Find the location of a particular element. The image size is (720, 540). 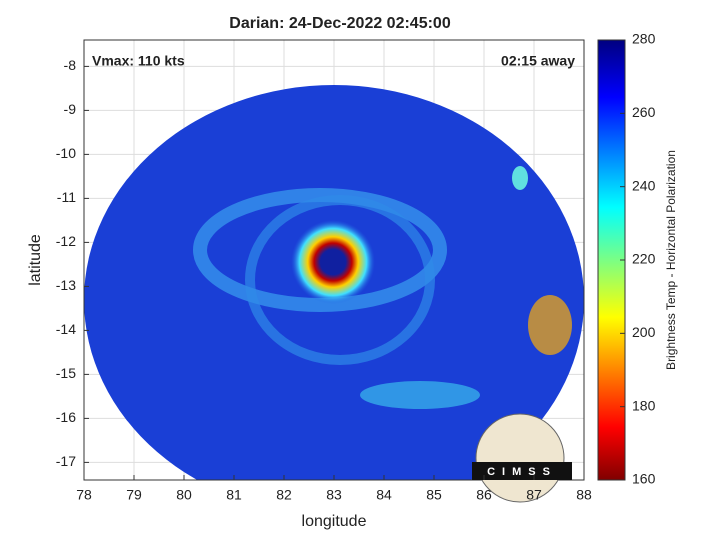

colorbar-tick-label: 160 is located at coordinates (644, 479).